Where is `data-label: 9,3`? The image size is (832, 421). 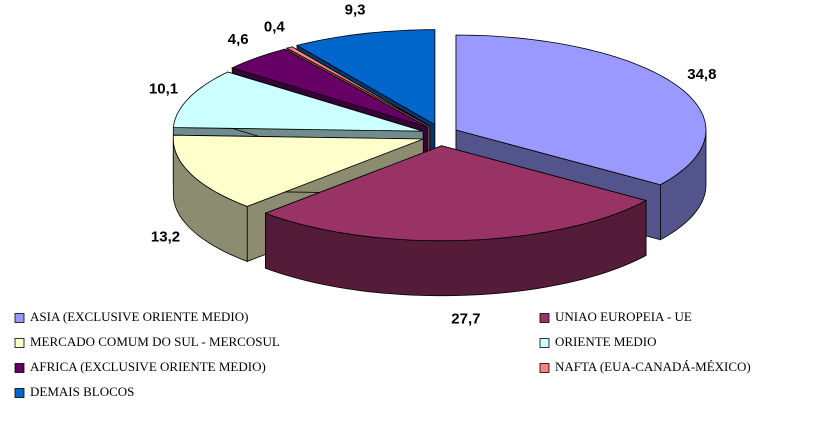 data-label: 9,3 is located at coordinates (355, 9).